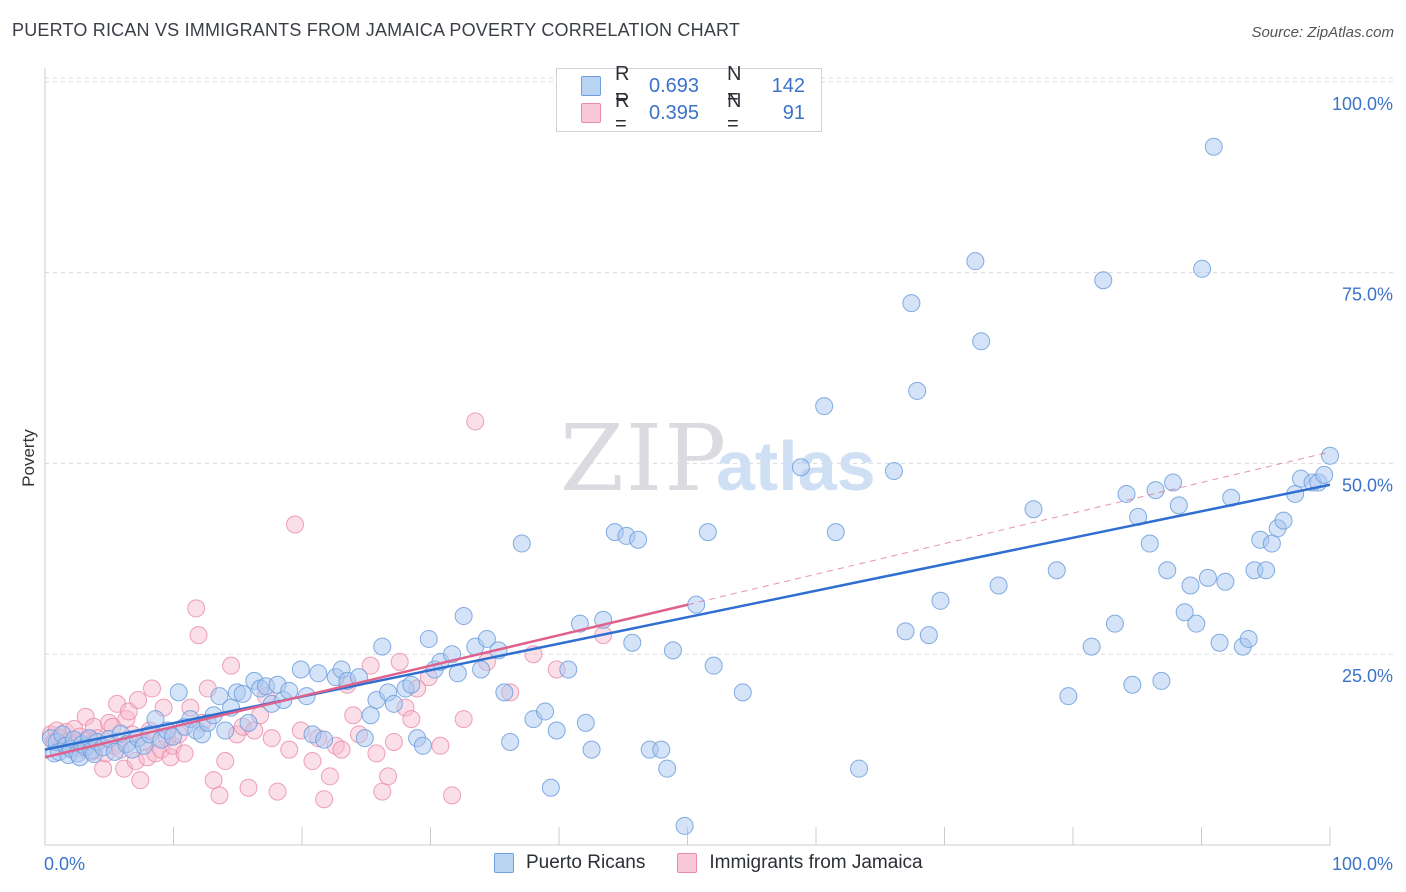 Image resolution: width=1406 pixels, height=892 pixels. What do you see at coordinates (674, 112) in the screenshot?
I see `legend-r-value: 0.395` at bounding box center [674, 112].